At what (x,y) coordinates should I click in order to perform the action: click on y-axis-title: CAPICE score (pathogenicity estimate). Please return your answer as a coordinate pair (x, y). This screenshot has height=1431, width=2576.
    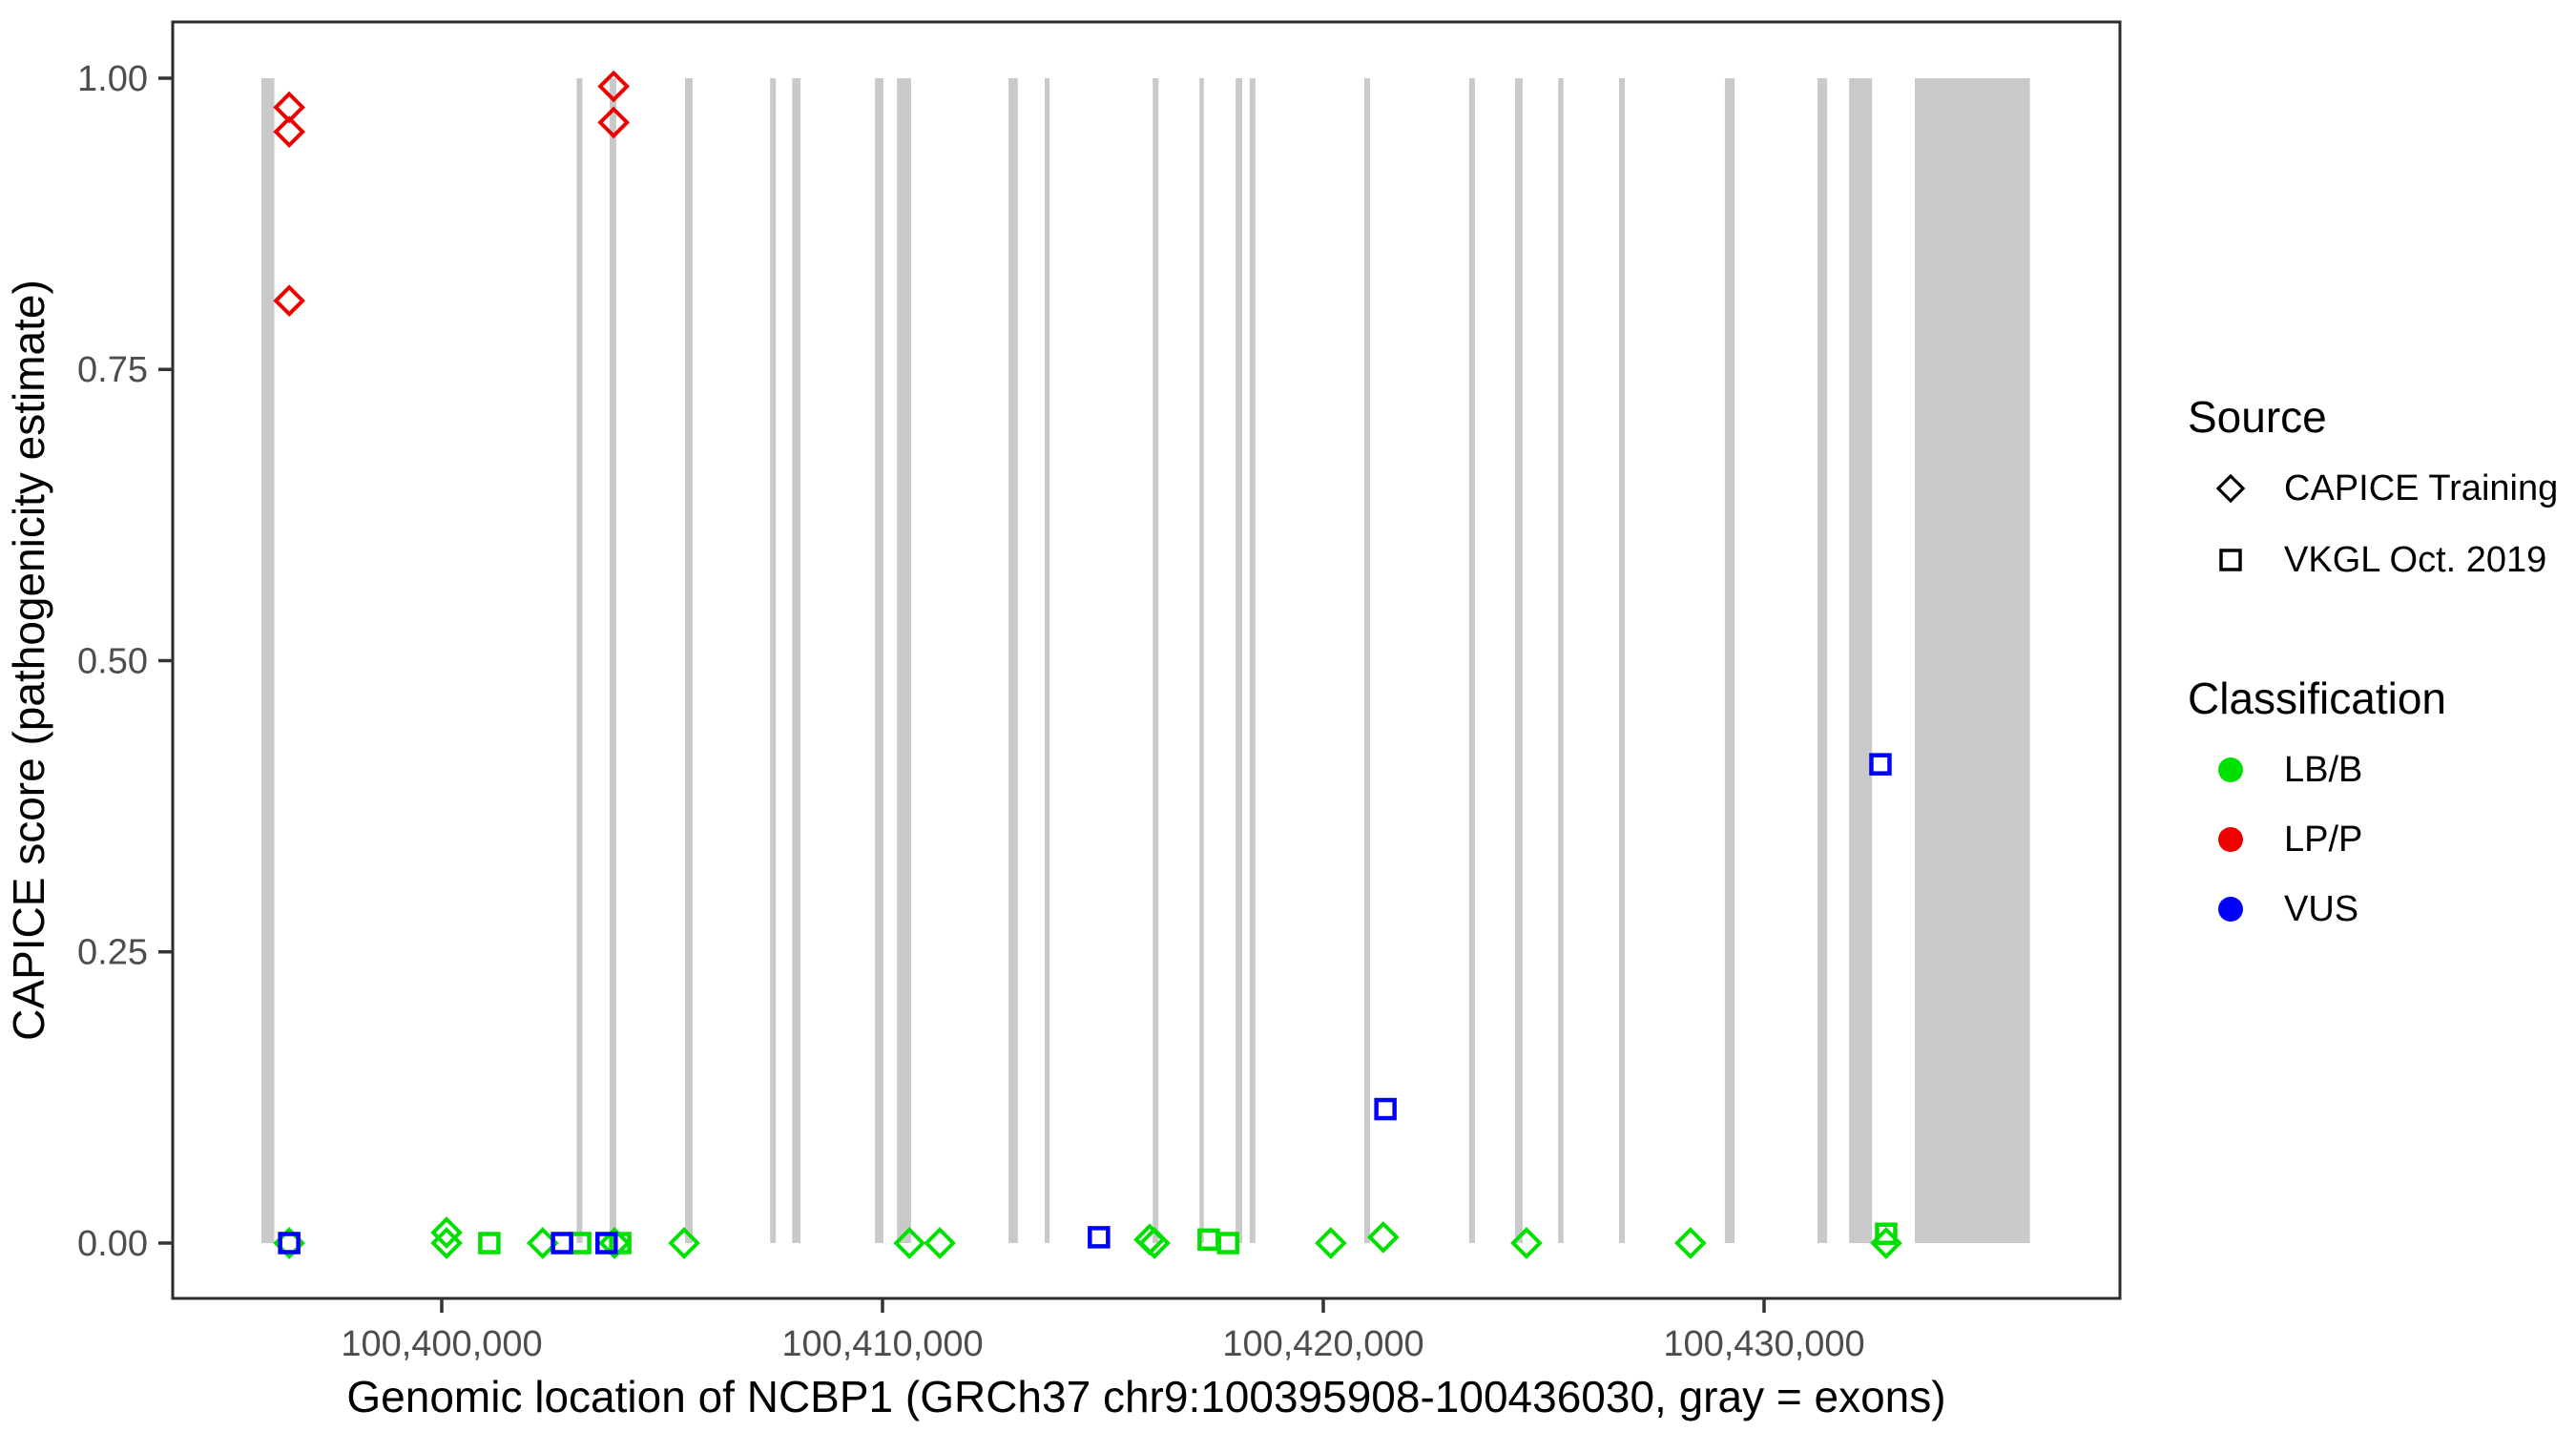
    Looking at the image, I should click on (28, 660).